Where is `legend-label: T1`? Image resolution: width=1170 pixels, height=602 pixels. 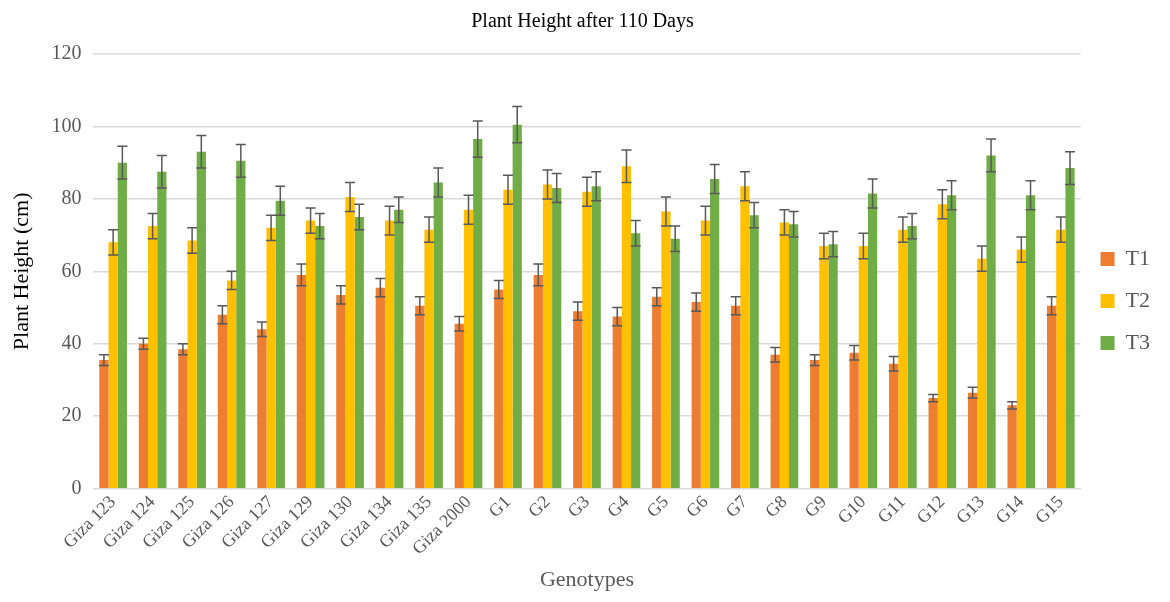
legend-label: T1 is located at coordinates (1138, 257).